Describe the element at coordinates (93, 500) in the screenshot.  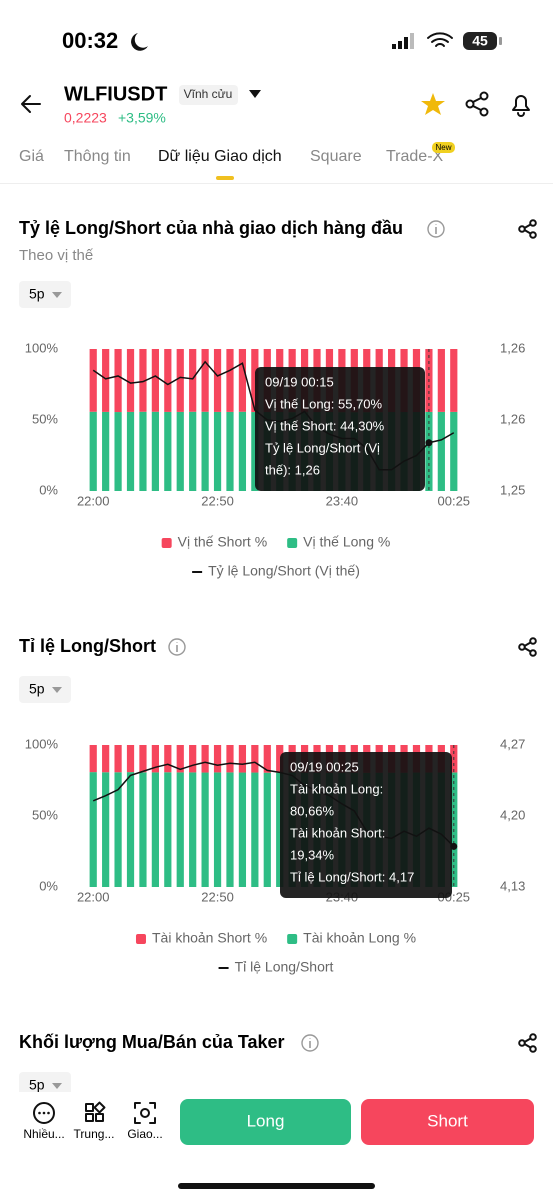
I see `x-tick-label: 22:00` at that location.